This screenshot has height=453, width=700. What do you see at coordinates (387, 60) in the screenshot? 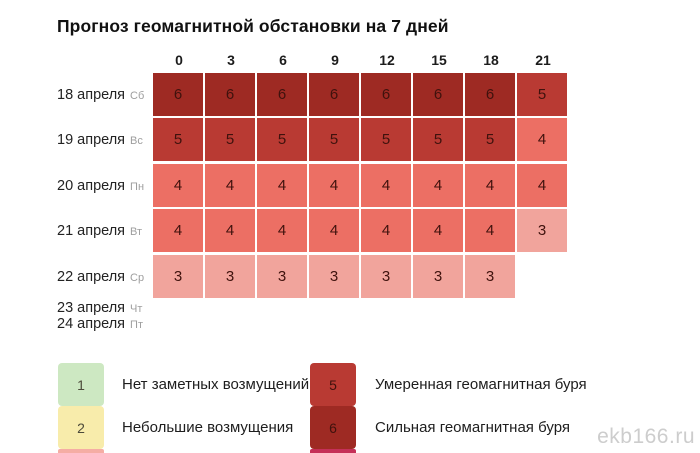
I see `hour-header-12: 12` at bounding box center [387, 60].